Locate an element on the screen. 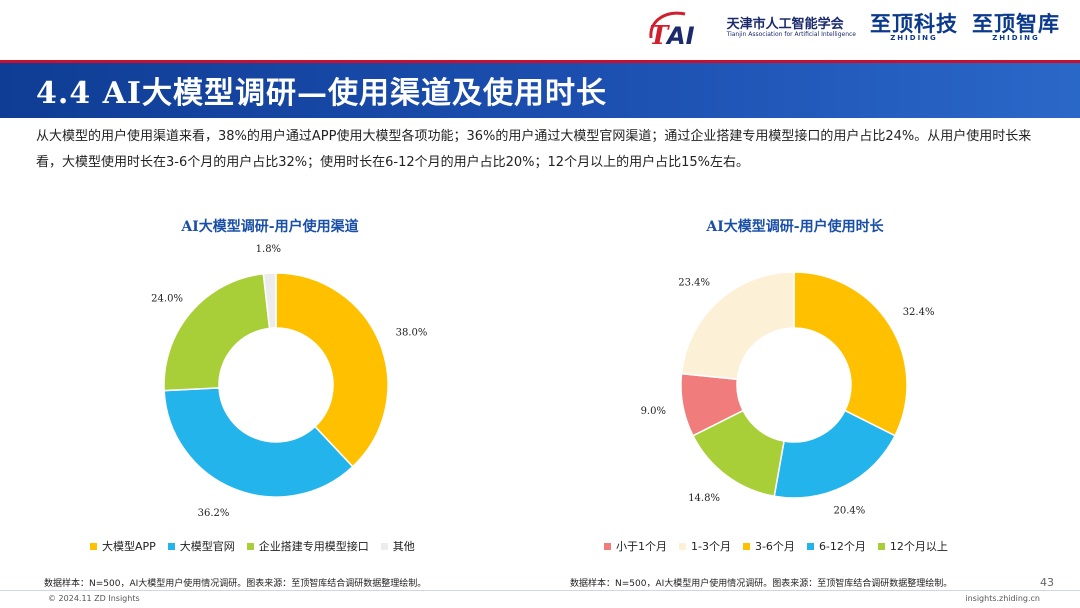  chart1-legend-label-0: 大模型APP is located at coordinates (129, 546).